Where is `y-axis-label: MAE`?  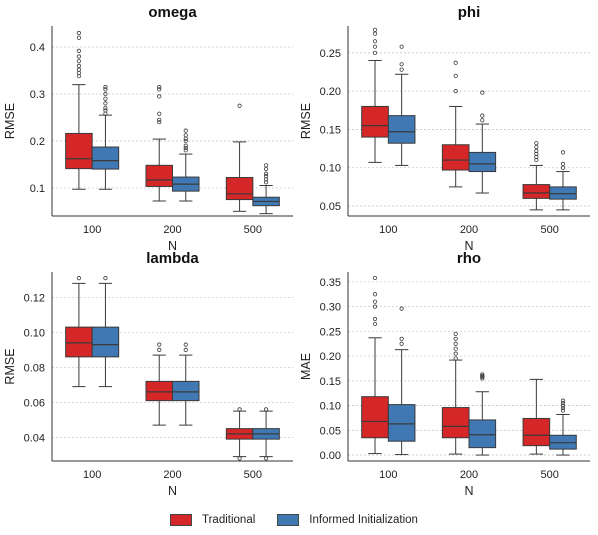 y-axis-label: MAE is located at coordinates (306, 366).